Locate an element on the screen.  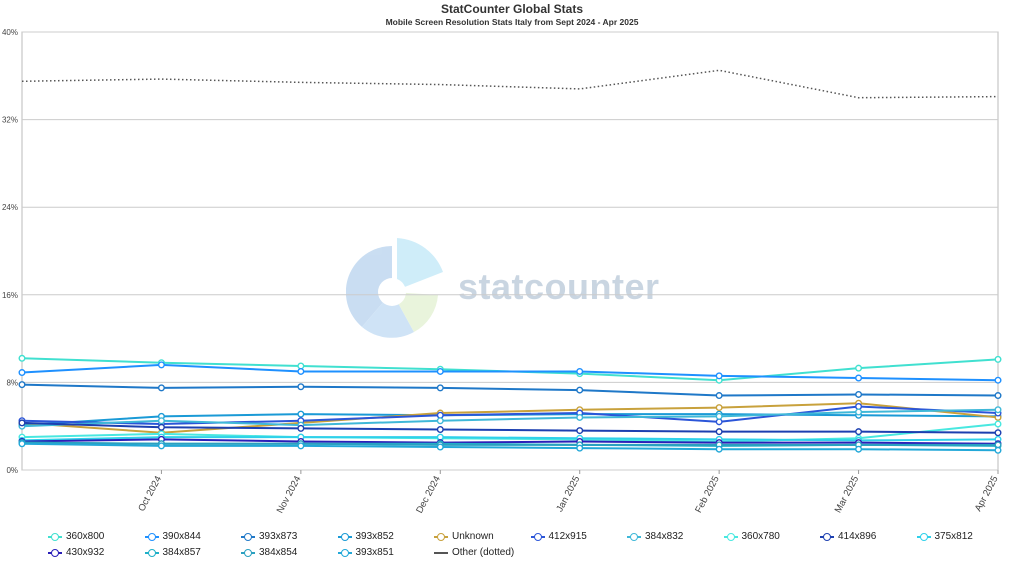
watermark-text: statcounter is located at coordinates (559, 286).